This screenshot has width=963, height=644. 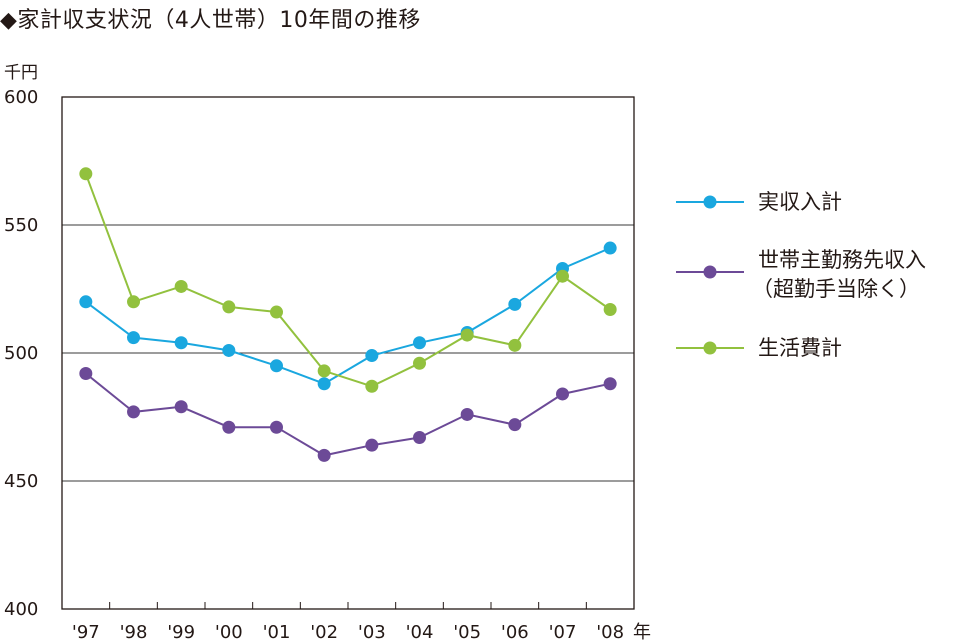 What do you see at coordinates (21, 225) in the screenshot?
I see `y-tick-label-550: 550` at bounding box center [21, 225].